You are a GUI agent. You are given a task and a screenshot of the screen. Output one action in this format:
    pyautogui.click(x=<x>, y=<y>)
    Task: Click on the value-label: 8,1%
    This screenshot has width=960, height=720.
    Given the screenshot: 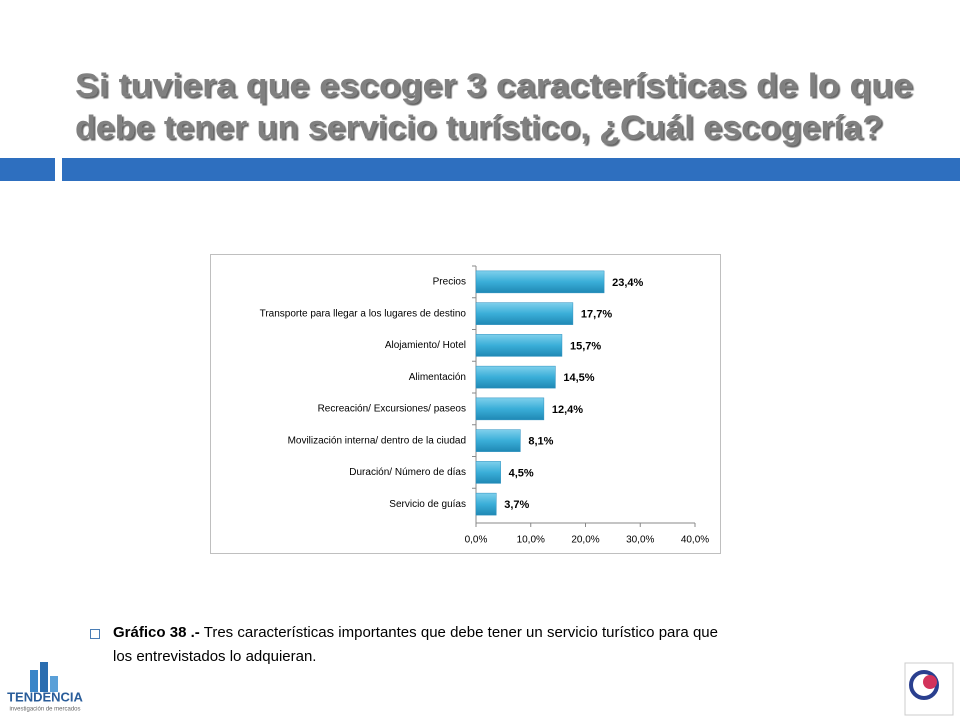 What is the action you would take?
    pyautogui.click(x=540, y=442)
    